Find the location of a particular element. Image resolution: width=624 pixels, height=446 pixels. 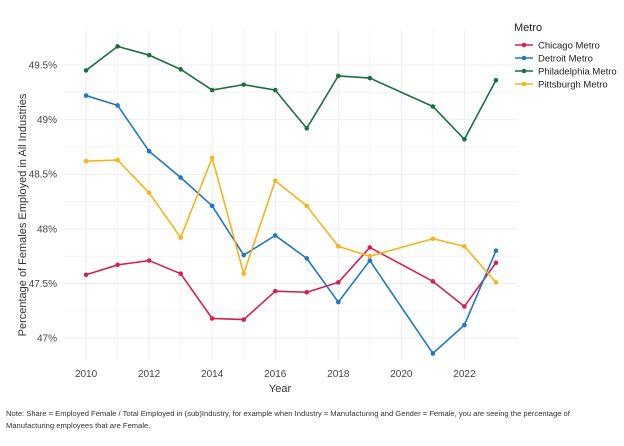

legend-item-chicago-metro: Chicago Metro is located at coordinates (557, 45).